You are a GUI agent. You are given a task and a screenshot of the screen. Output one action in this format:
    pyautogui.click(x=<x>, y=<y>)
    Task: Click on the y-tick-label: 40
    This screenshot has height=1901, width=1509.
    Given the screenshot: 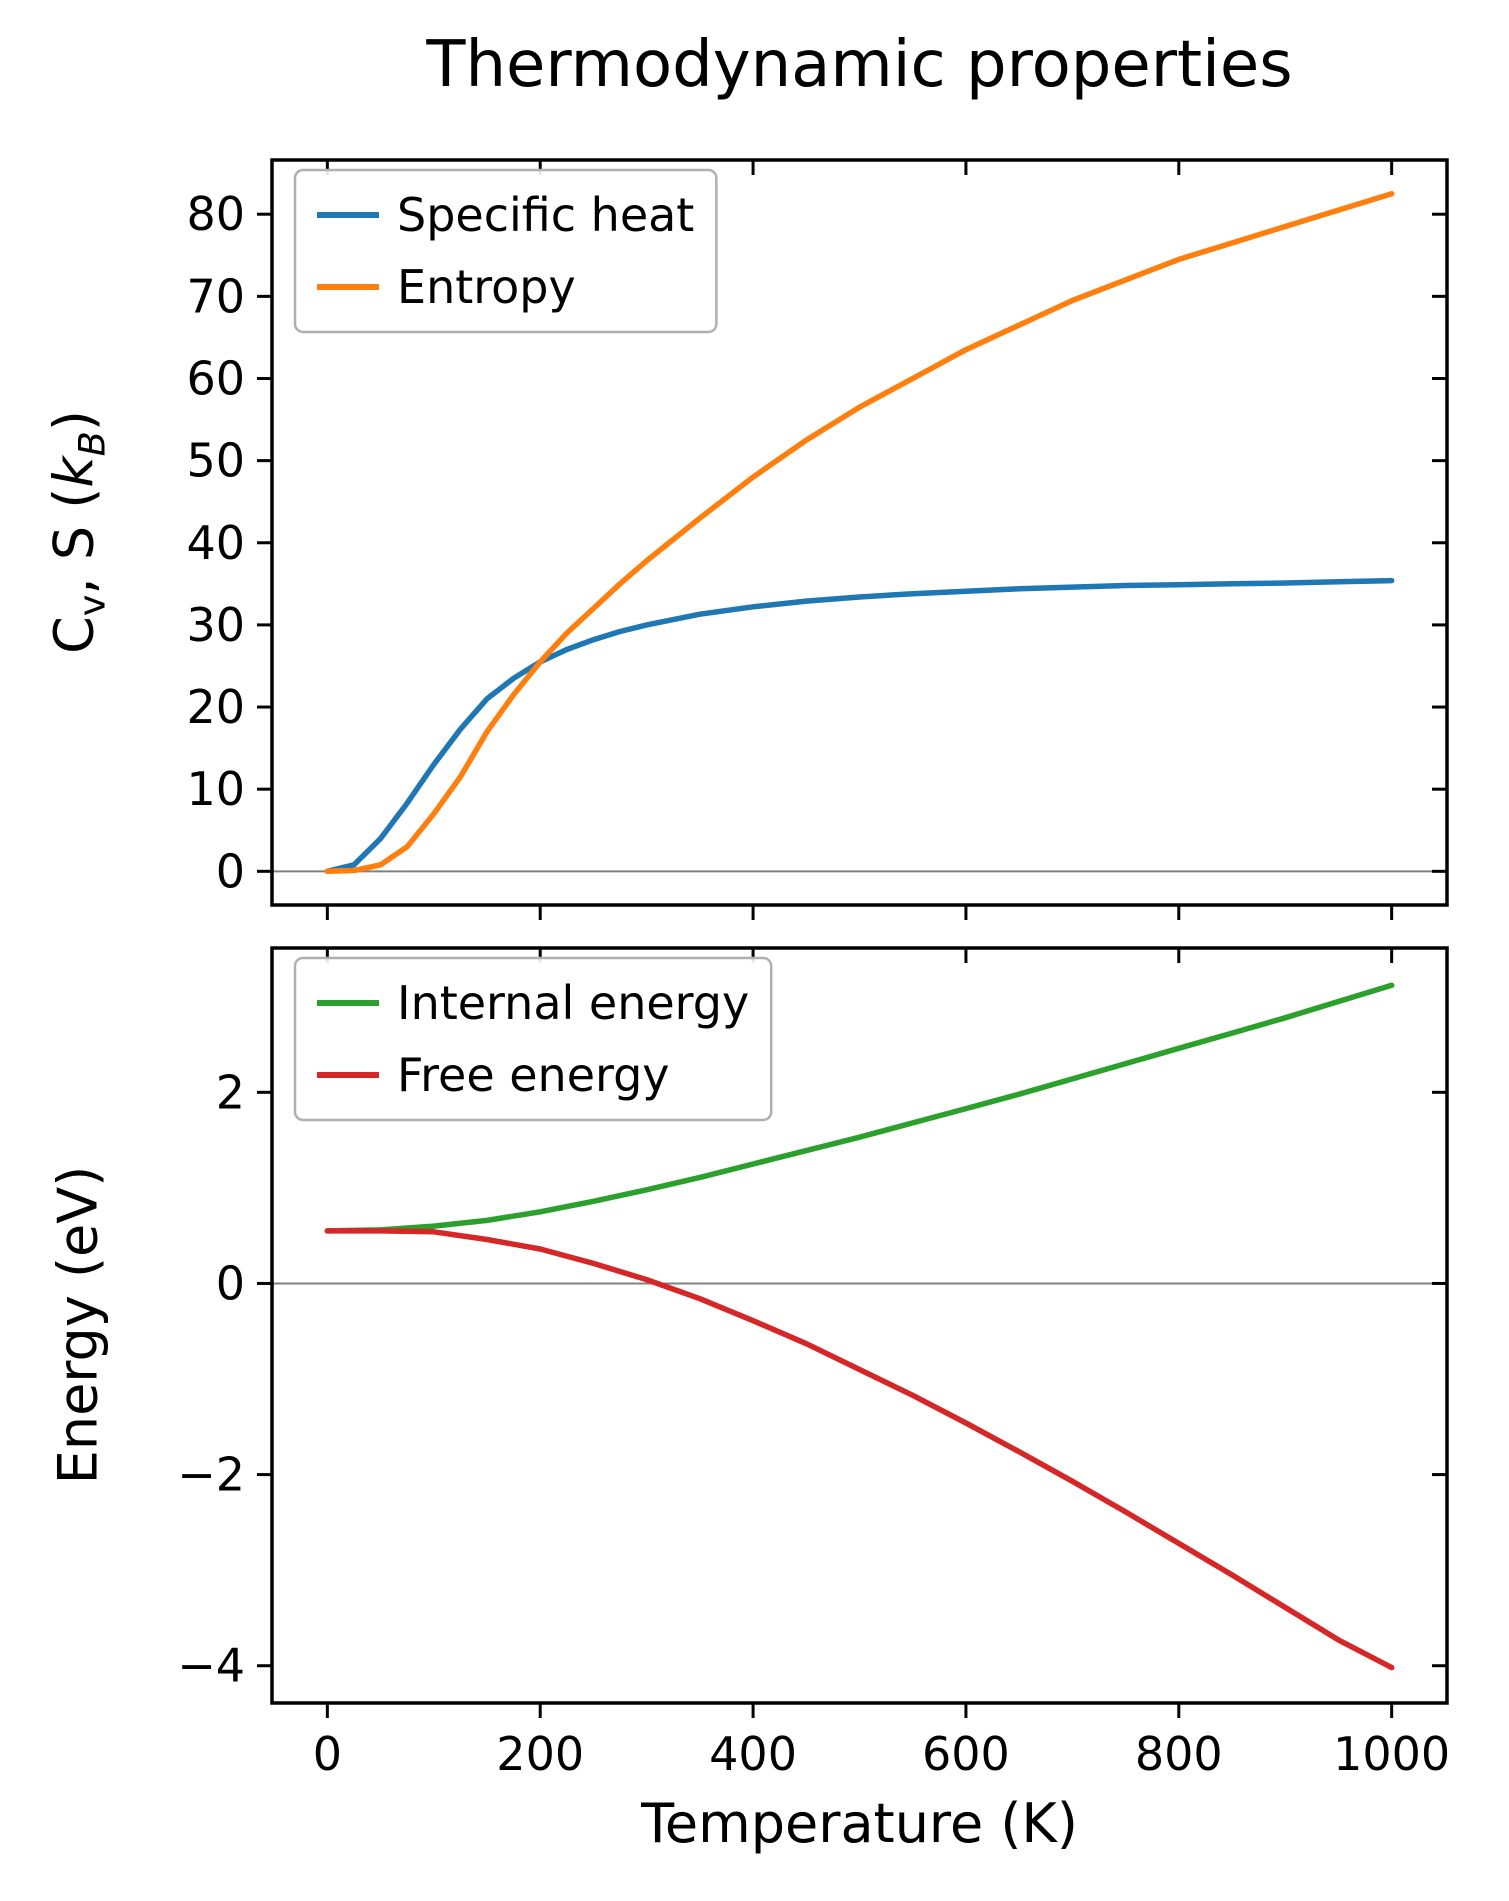 What is the action you would take?
    pyautogui.click(x=215, y=543)
    